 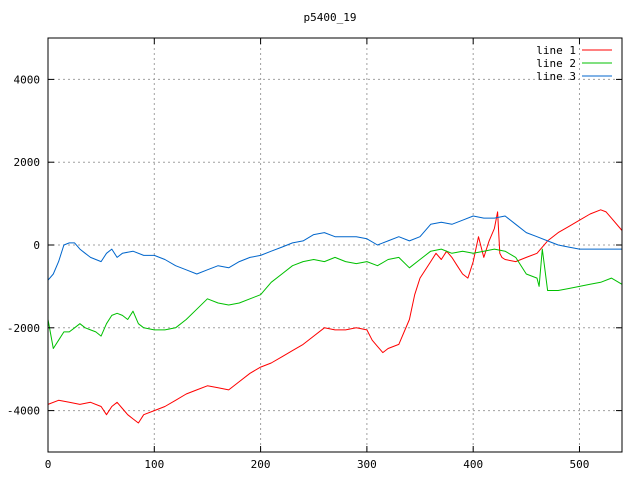 What do you see at coordinates (580, 464) in the screenshot?
I see `x-tick-label: 500` at bounding box center [580, 464].